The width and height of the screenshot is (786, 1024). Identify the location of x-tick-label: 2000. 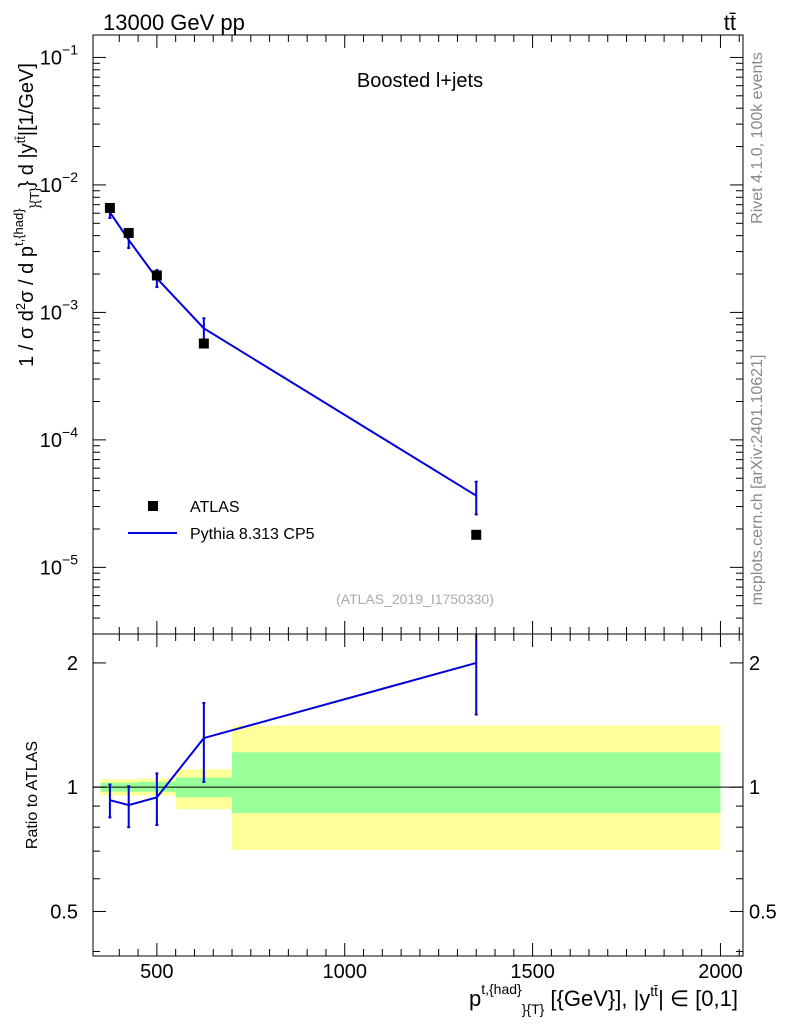
(720, 972).